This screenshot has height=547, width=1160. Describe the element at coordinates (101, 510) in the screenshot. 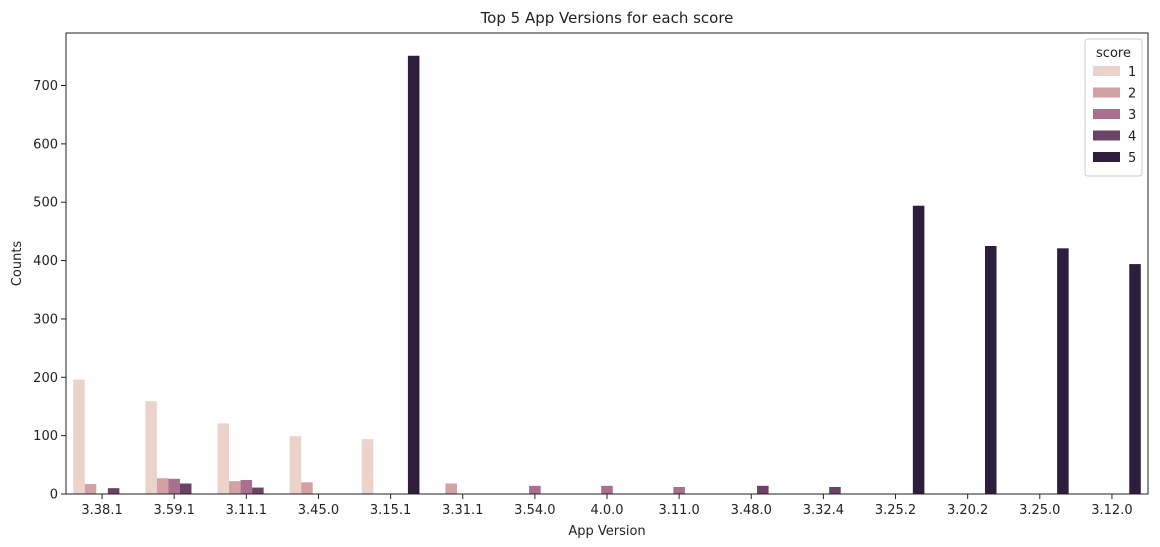

I see `x-tick-label: 3.38.1` at that location.